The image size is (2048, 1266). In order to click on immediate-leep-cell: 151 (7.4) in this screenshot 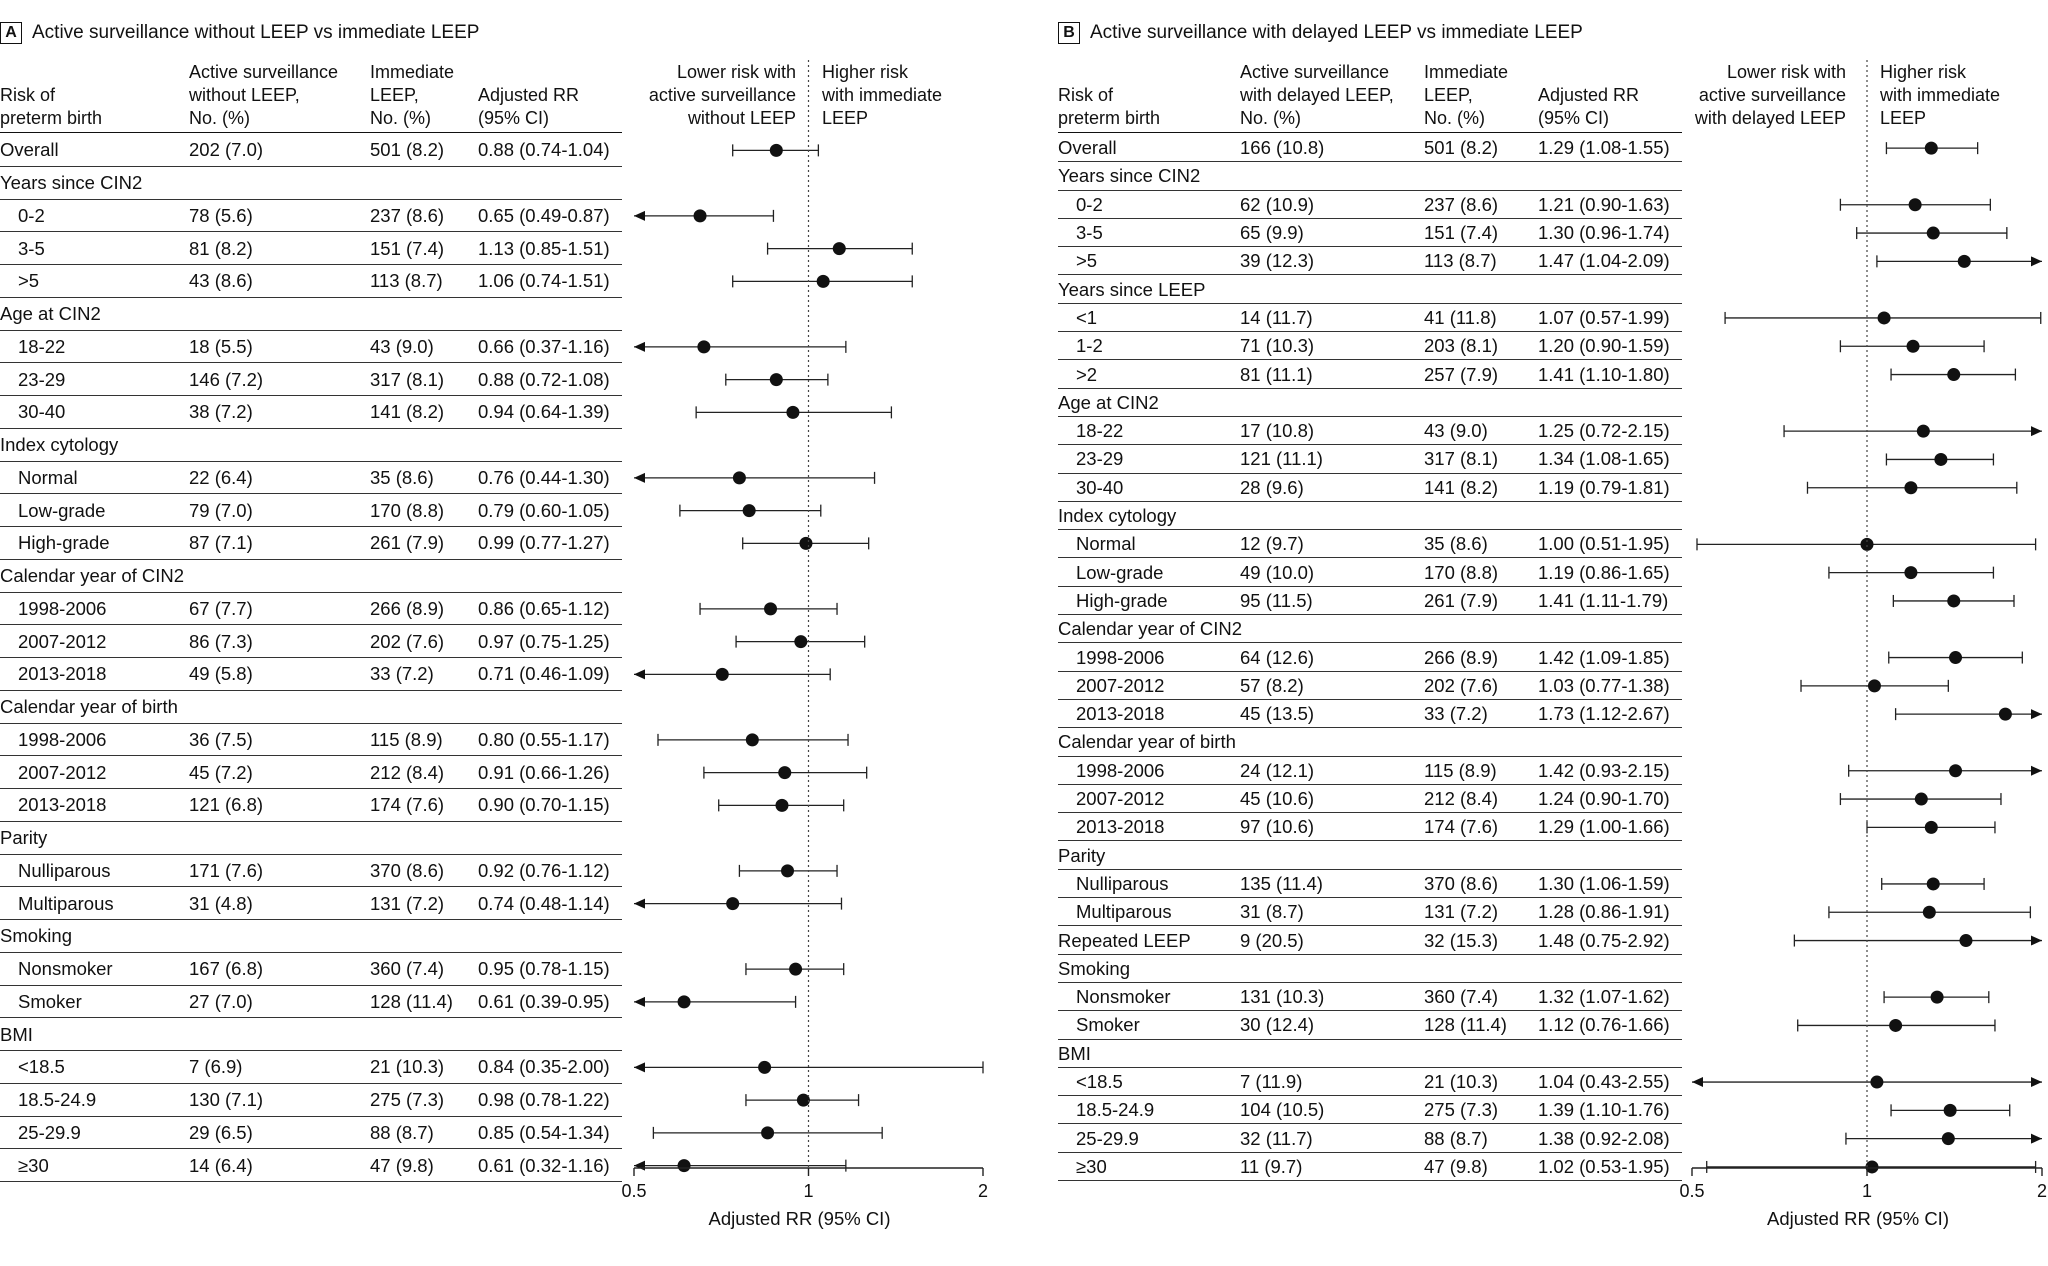, I will do `click(407, 248)`.